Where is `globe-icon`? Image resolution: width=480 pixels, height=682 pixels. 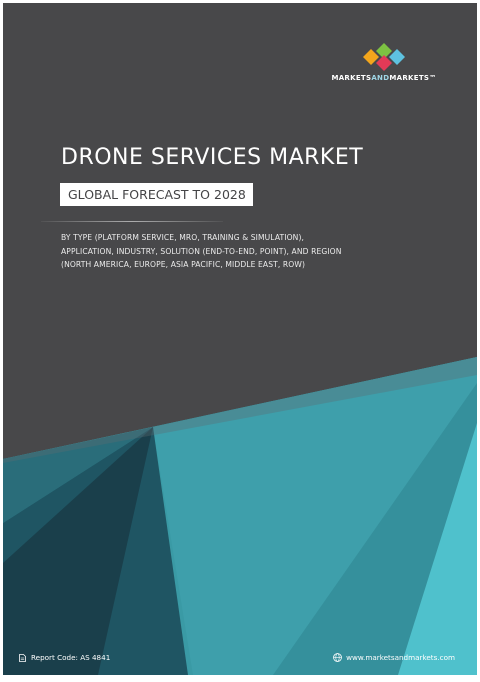
globe-icon is located at coordinates (337, 657).